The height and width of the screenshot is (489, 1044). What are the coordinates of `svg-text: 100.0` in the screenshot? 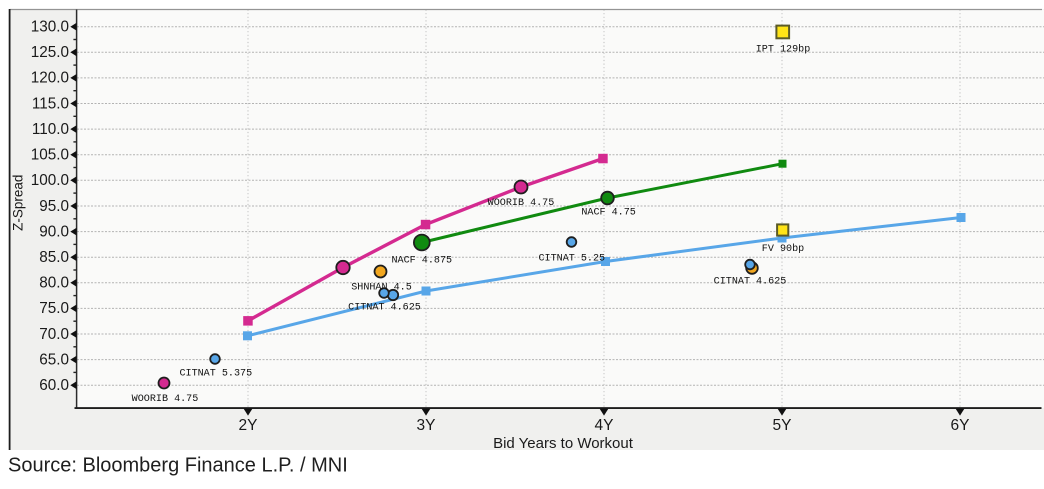 It's located at (50, 180).